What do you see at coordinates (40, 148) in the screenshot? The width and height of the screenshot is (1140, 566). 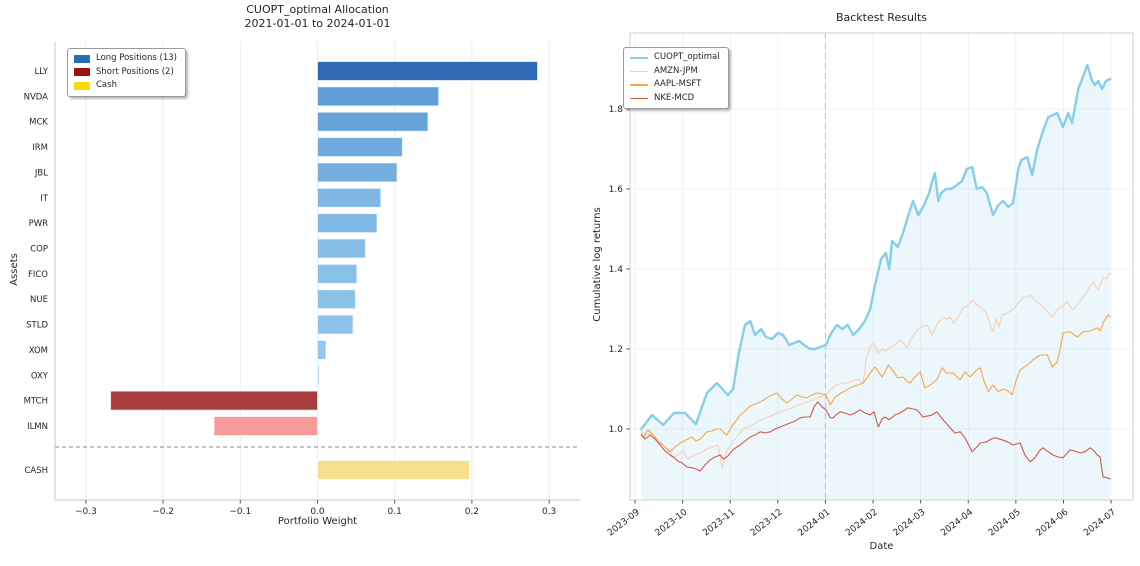 I see `ytick-label-IRM: IRM` at bounding box center [40, 148].